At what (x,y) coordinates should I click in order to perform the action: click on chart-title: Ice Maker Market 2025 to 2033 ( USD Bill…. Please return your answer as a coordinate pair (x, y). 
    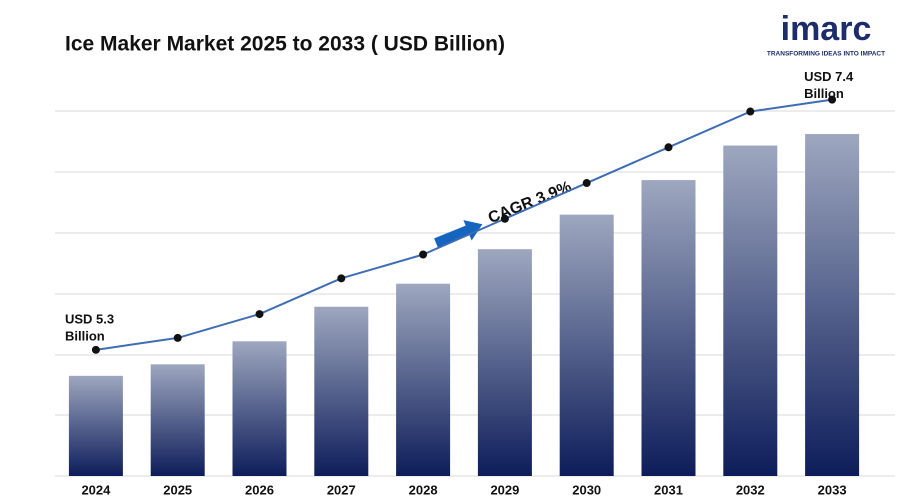
    Looking at the image, I should click on (285, 44).